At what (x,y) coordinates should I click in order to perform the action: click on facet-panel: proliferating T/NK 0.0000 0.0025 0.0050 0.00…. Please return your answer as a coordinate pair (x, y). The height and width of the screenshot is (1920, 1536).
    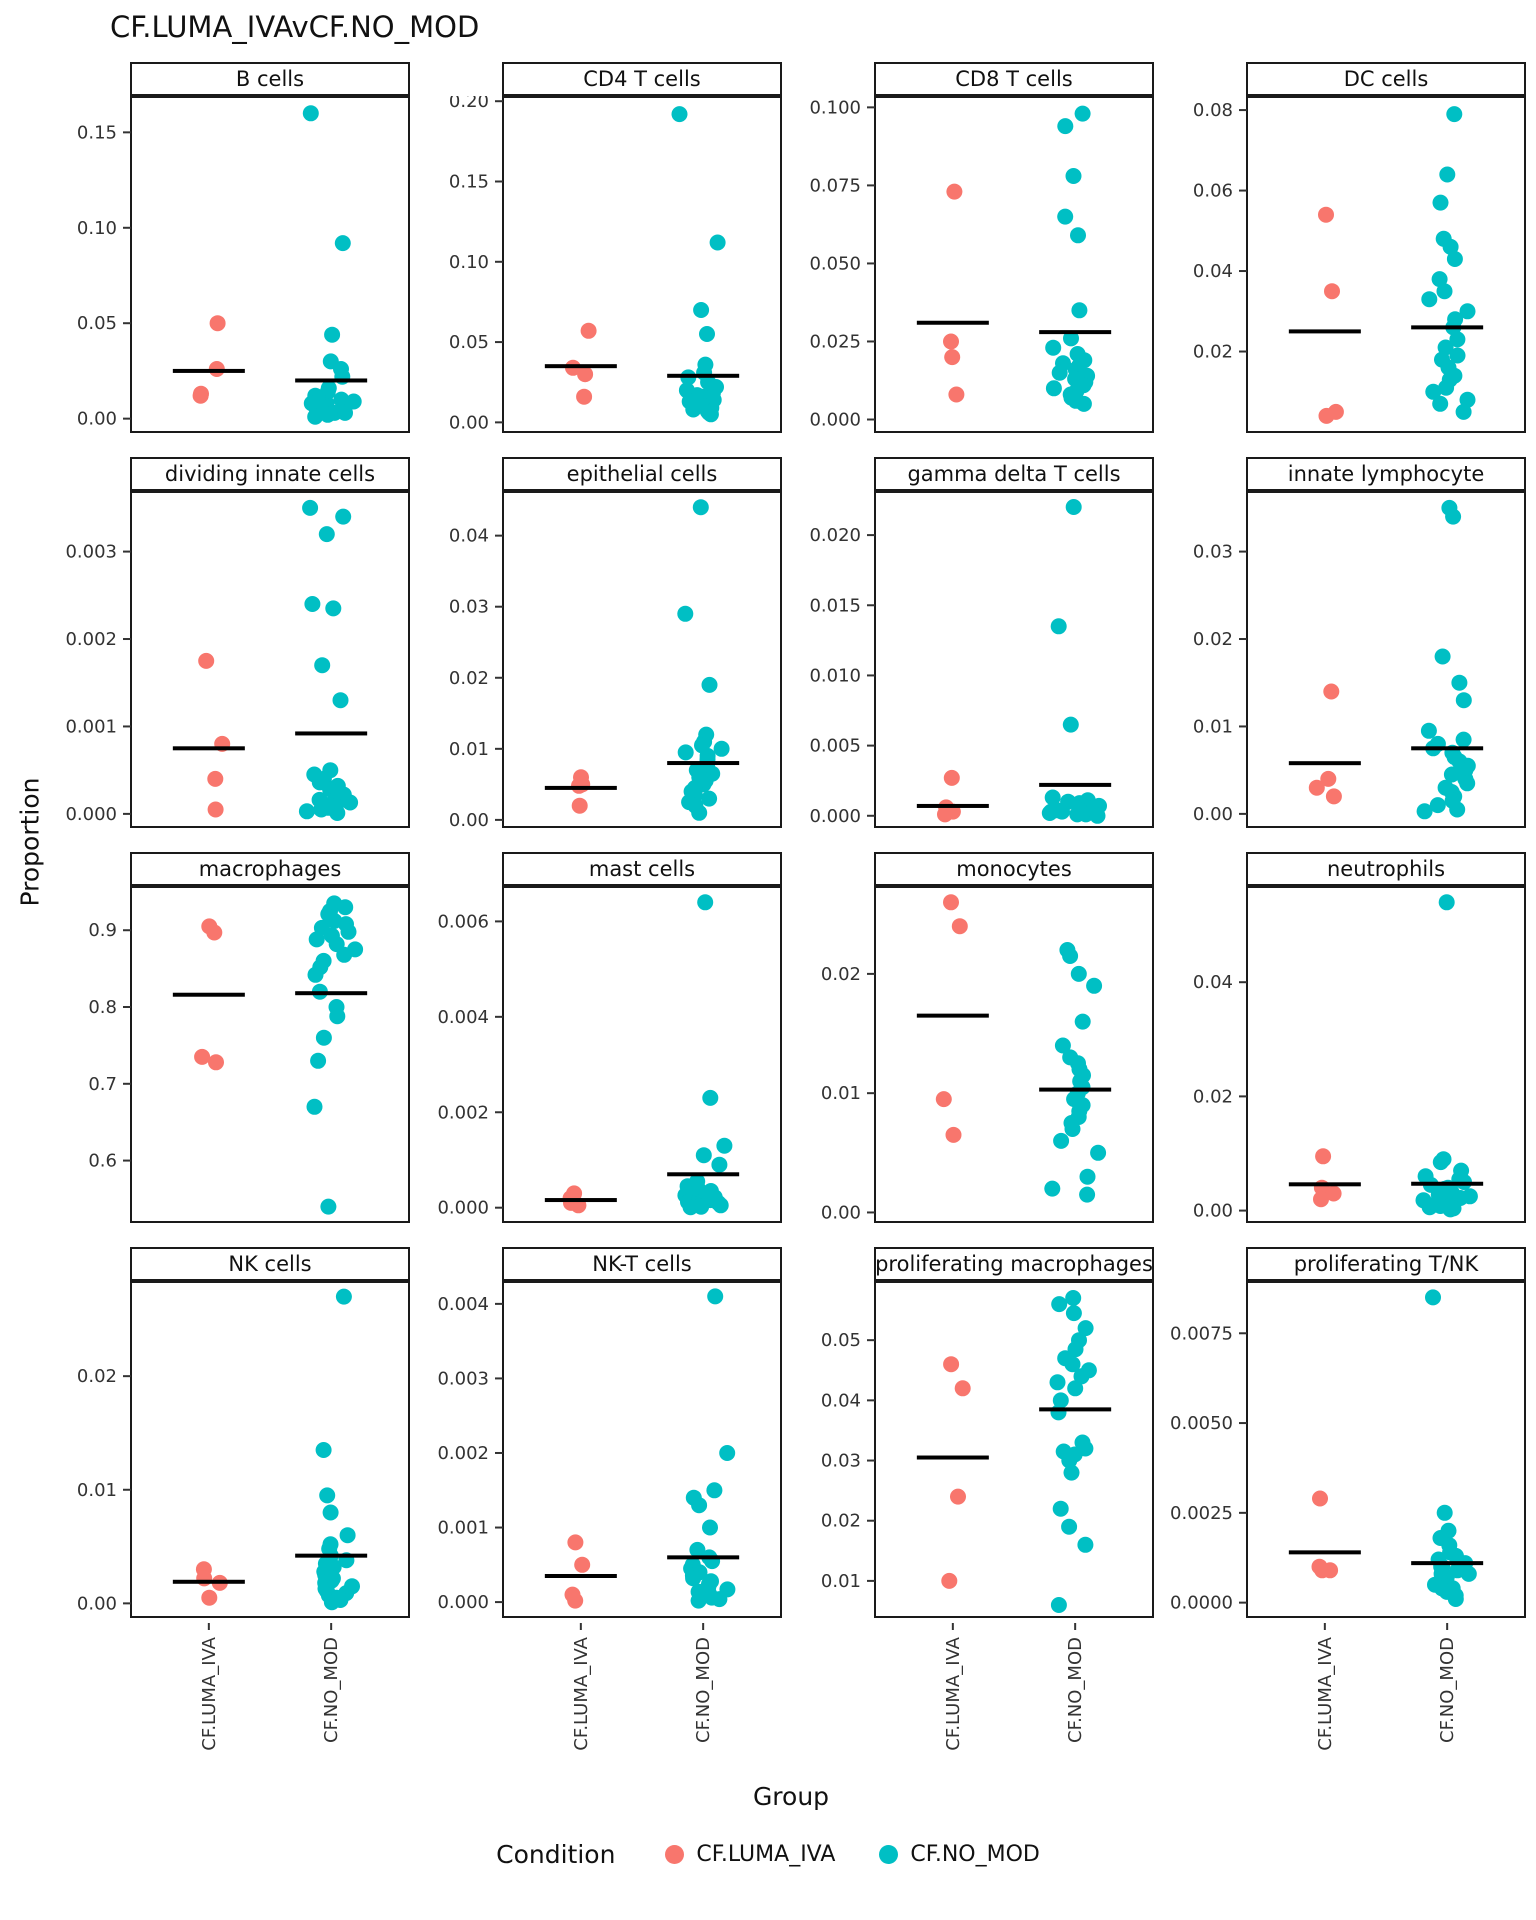
    Looking at the image, I should click on (1349, 1435).